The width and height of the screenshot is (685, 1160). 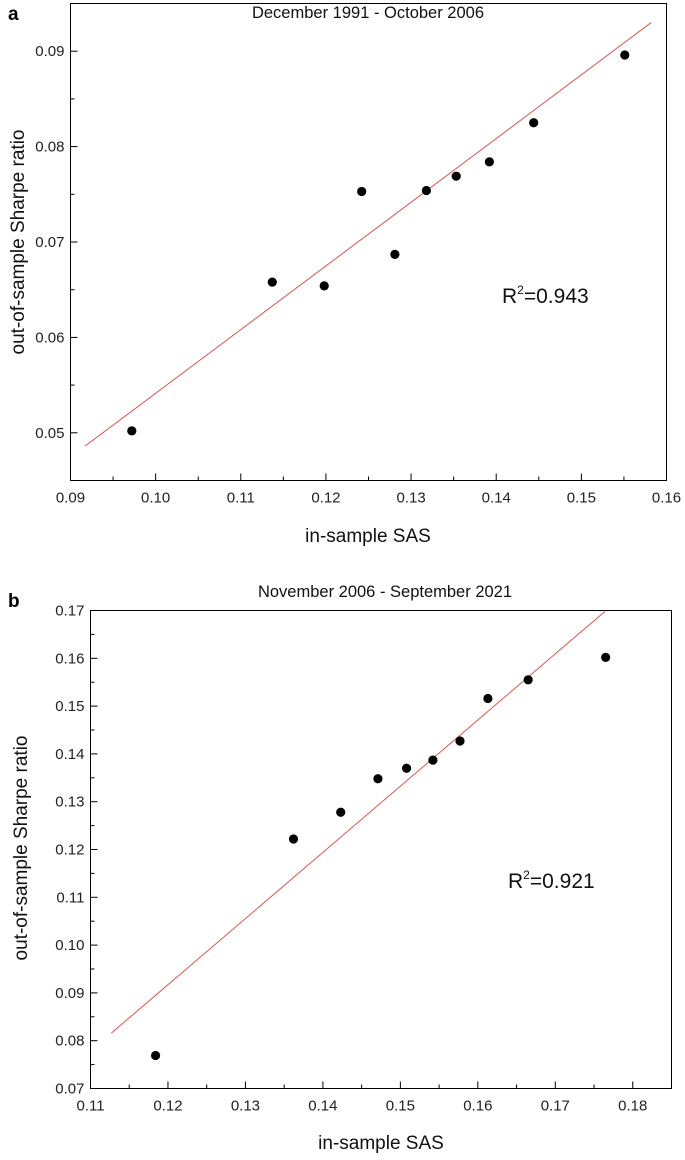 What do you see at coordinates (70, 897) in the screenshot?
I see `y-tick-label-b-4: 0.11` at bounding box center [70, 897].